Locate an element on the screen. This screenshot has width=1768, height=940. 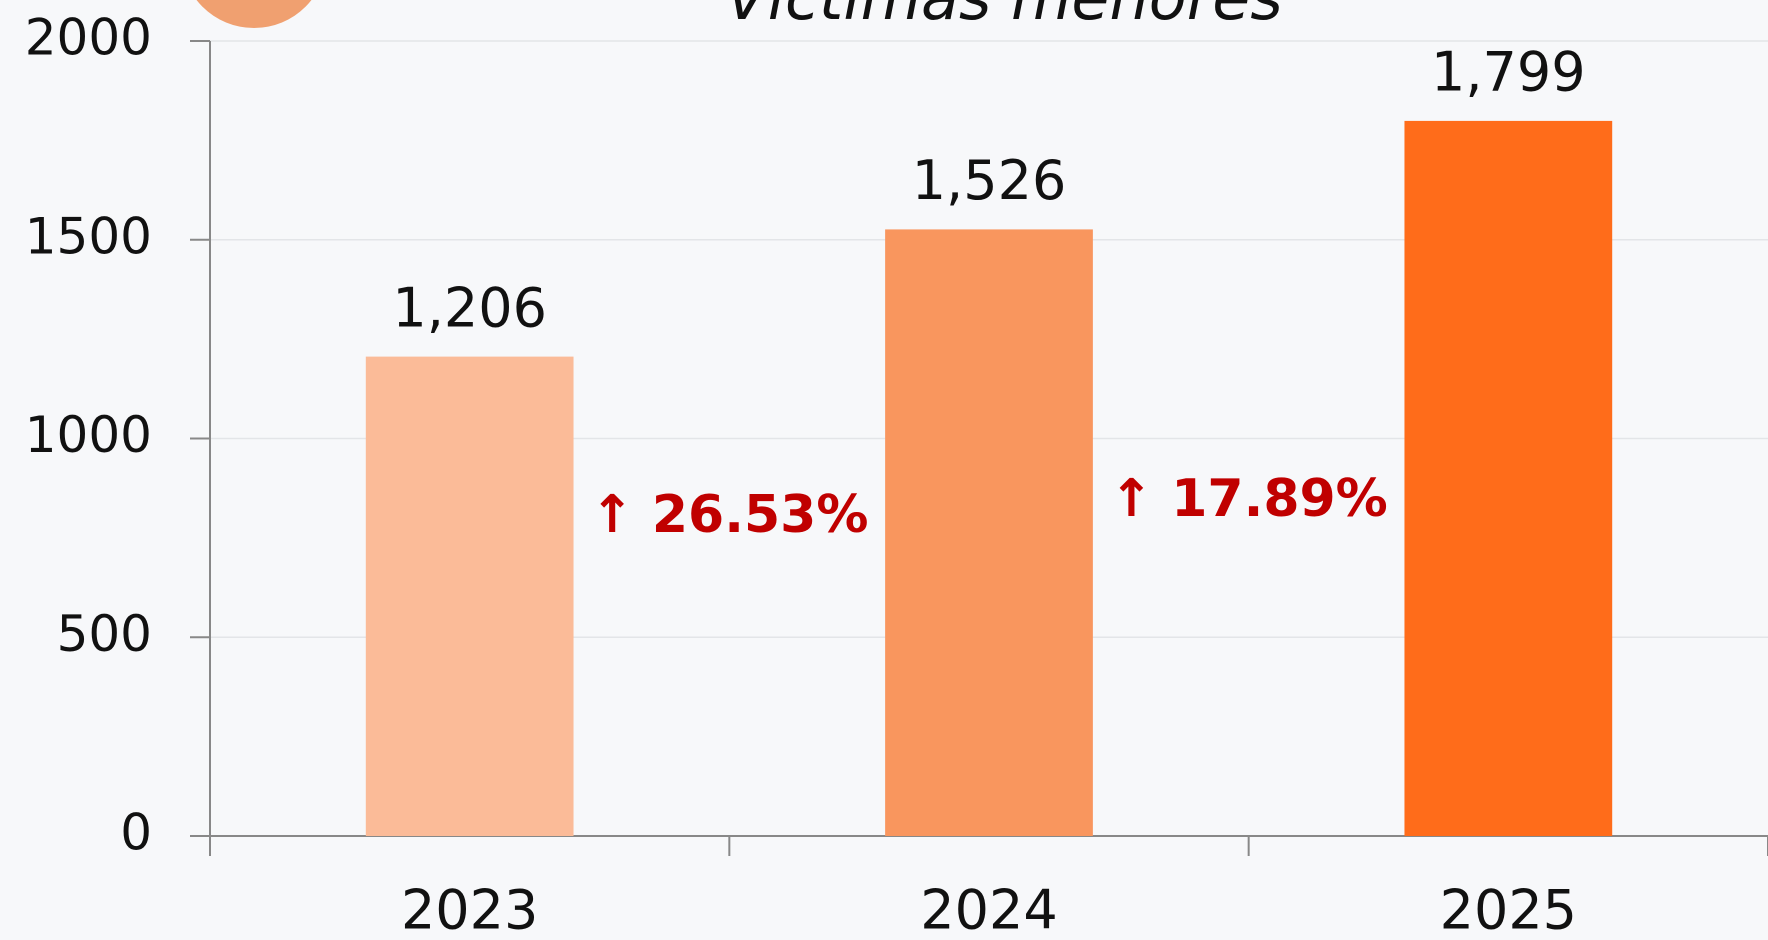
value-label: 1,206 is located at coordinates (469, 307).